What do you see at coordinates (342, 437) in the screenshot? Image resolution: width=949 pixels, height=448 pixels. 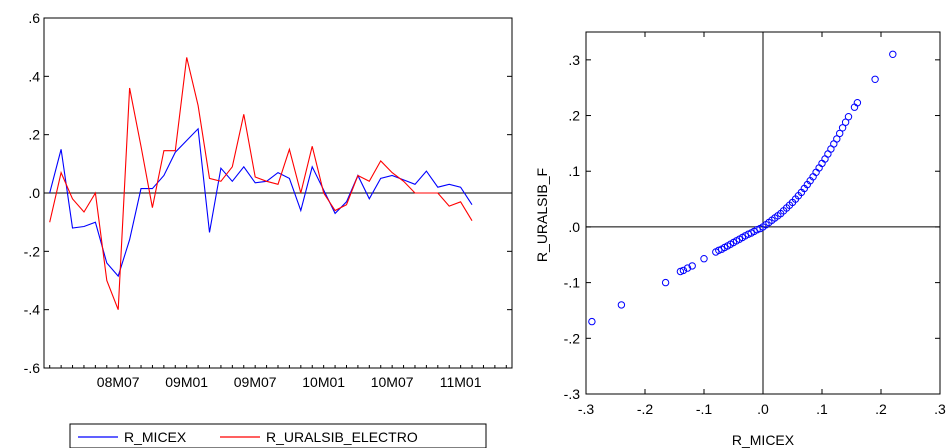 I see `legend-label-r-uralsib-electro: R_URALSIB_ELECTRO` at bounding box center [342, 437].